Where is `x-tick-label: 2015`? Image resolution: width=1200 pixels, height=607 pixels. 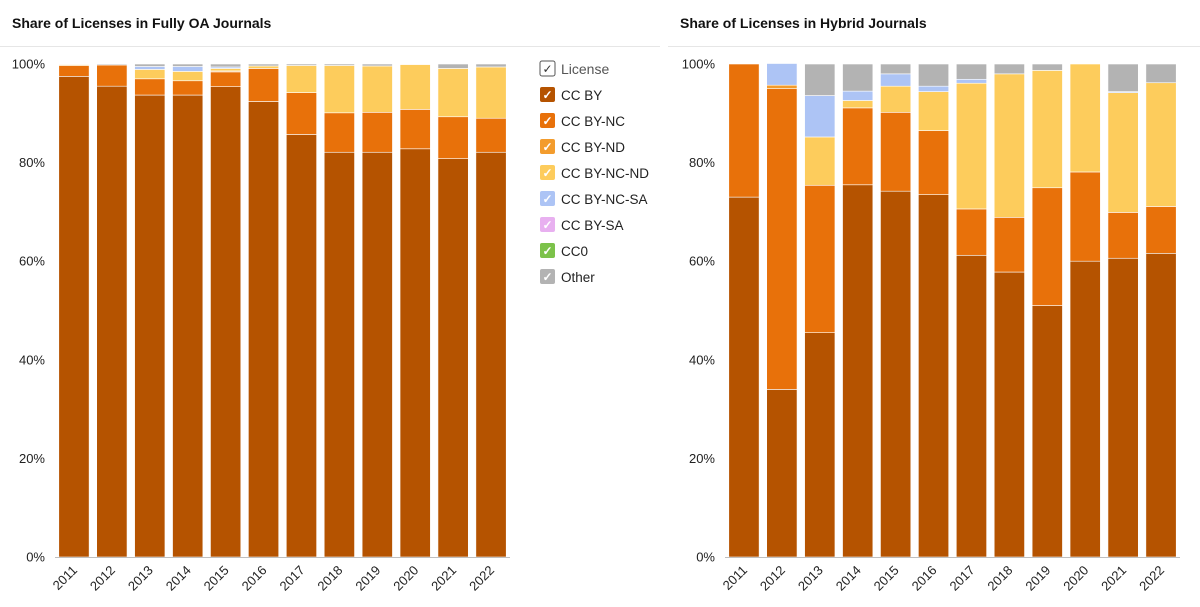
x-tick-label: 2015 is located at coordinates (886, 578).